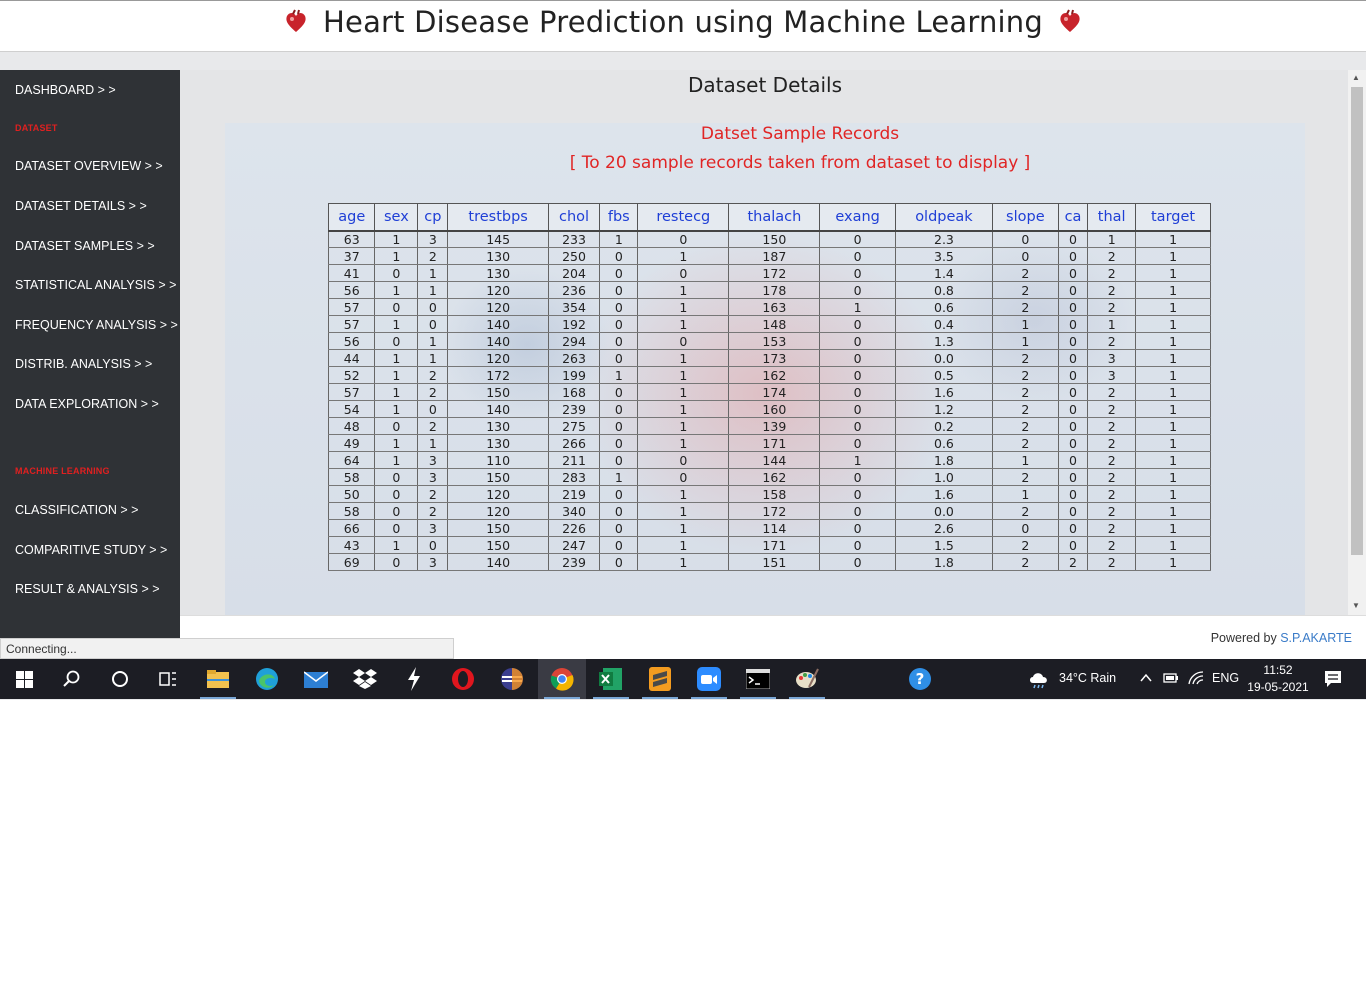  Describe the element at coordinates (1357, 321) in the screenshot. I see `scrollbar-thumb` at that location.